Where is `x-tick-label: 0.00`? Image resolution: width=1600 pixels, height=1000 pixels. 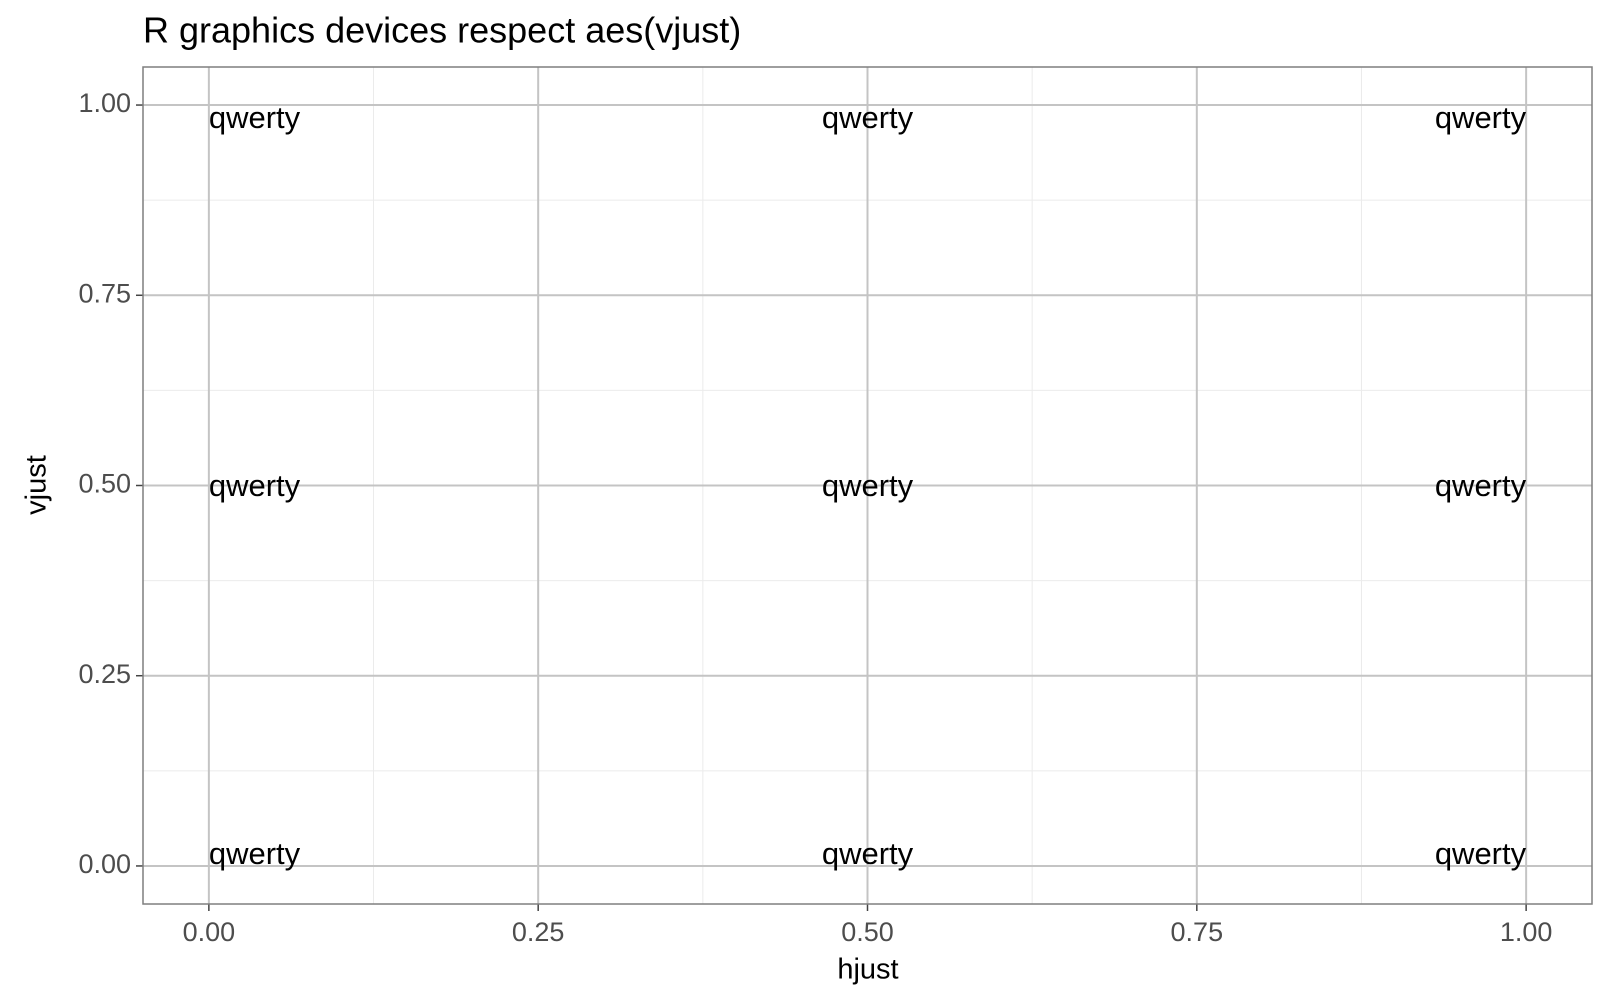
x-tick-label: 0.00 is located at coordinates (209, 932).